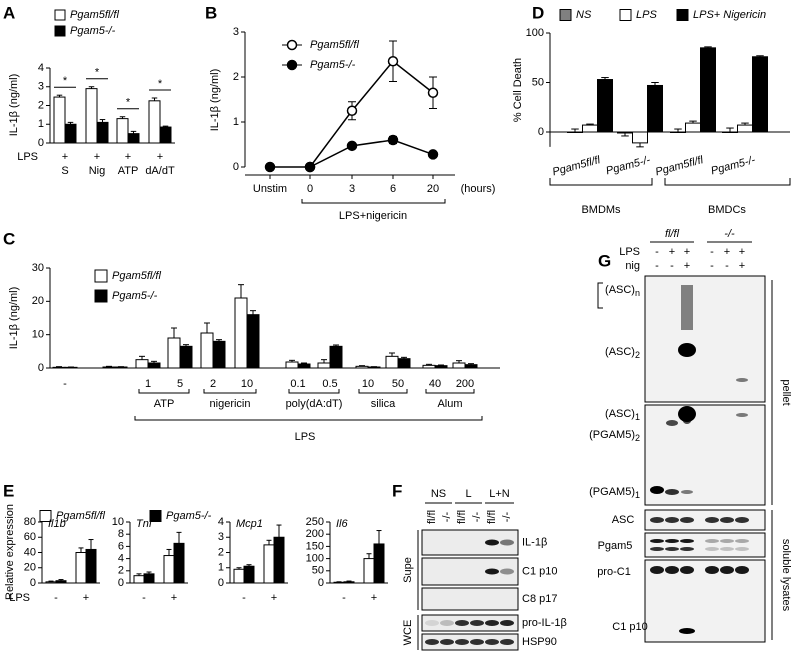 The height and width of the screenshot is (655, 800). What do you see at coordinates (584, 15) in the screenshot?
I see `legend-label: NS` at bounding box center [584, 15].